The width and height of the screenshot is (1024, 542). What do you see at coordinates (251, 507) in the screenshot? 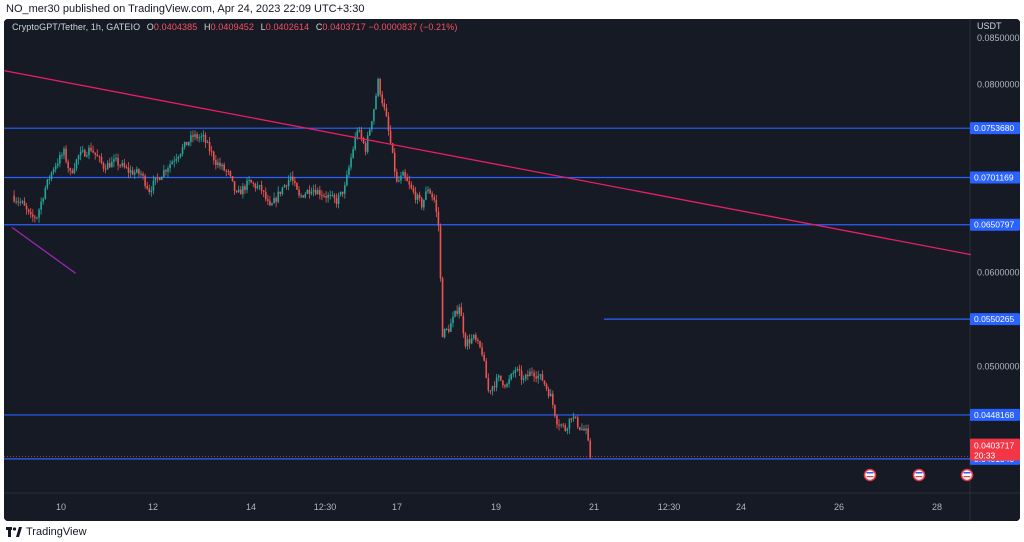
I see `x-tick-label: 14` at bounding box center [251, 507].